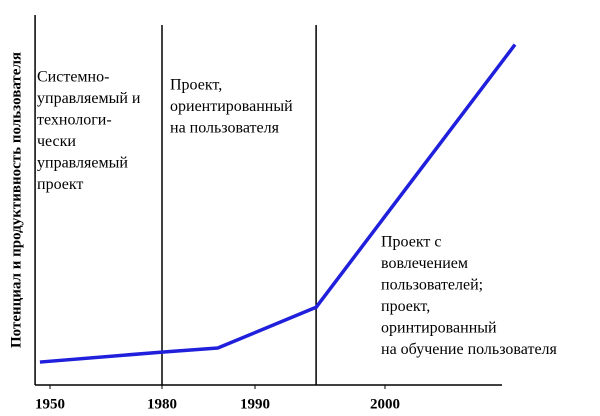  I want to click on annotation: чески, so click(56, 141).